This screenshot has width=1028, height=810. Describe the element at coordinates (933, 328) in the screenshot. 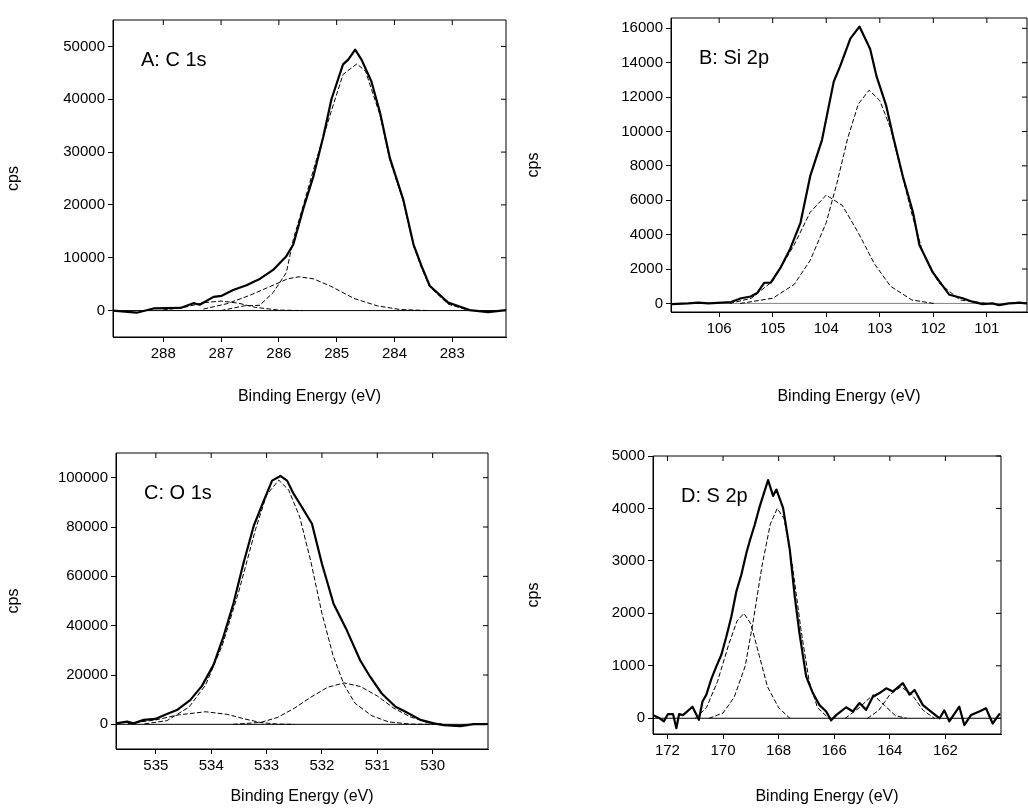

I see `x-tick-label: 102` at that location.